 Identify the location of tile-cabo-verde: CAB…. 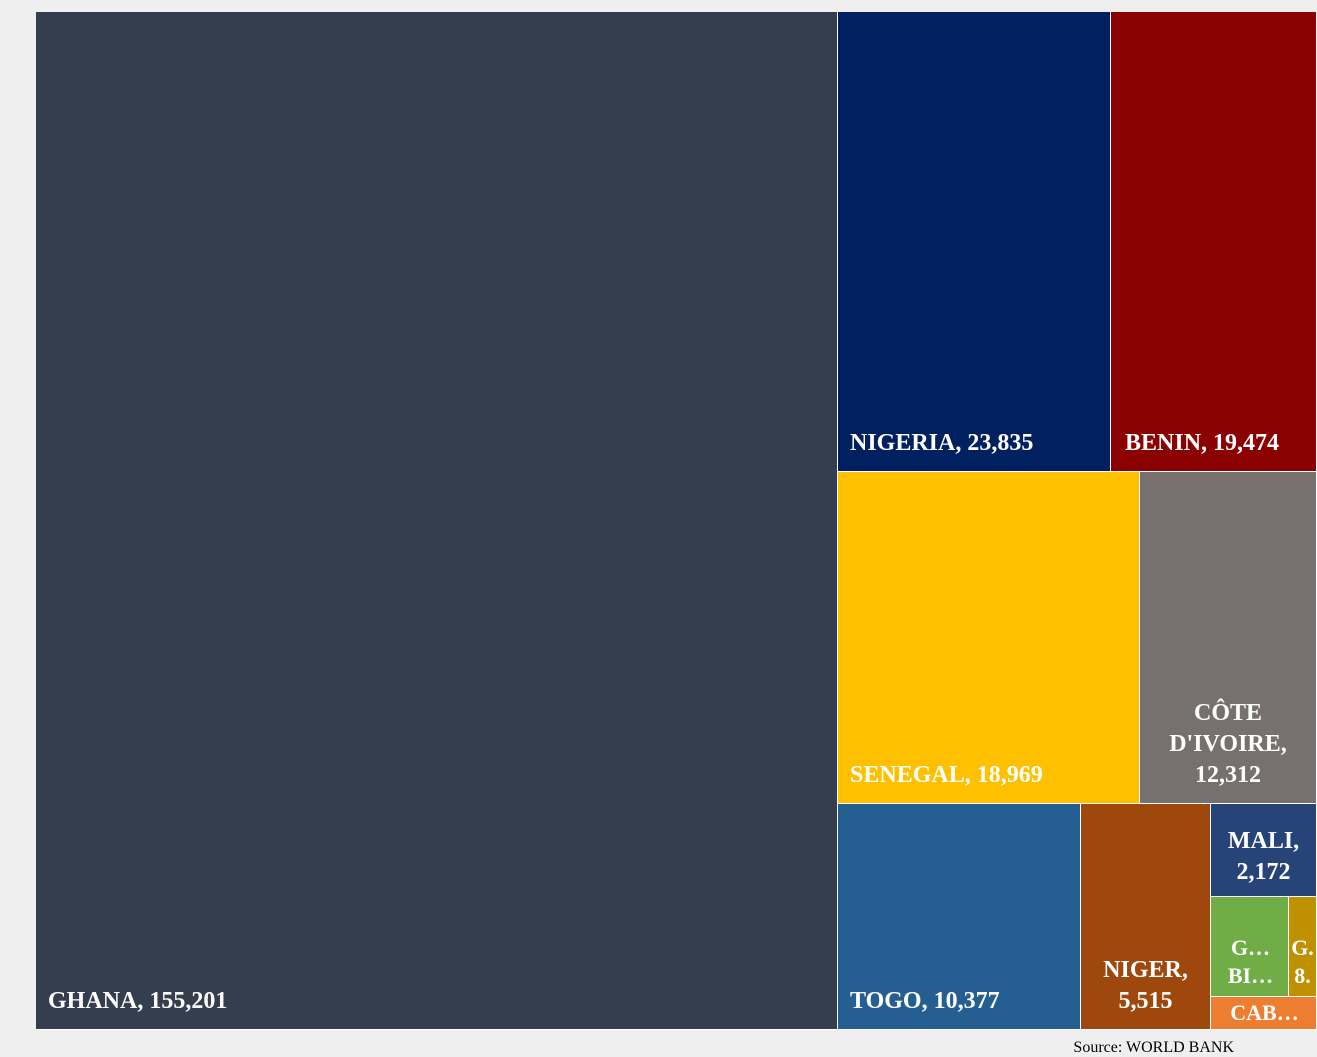
(1264, 1013).